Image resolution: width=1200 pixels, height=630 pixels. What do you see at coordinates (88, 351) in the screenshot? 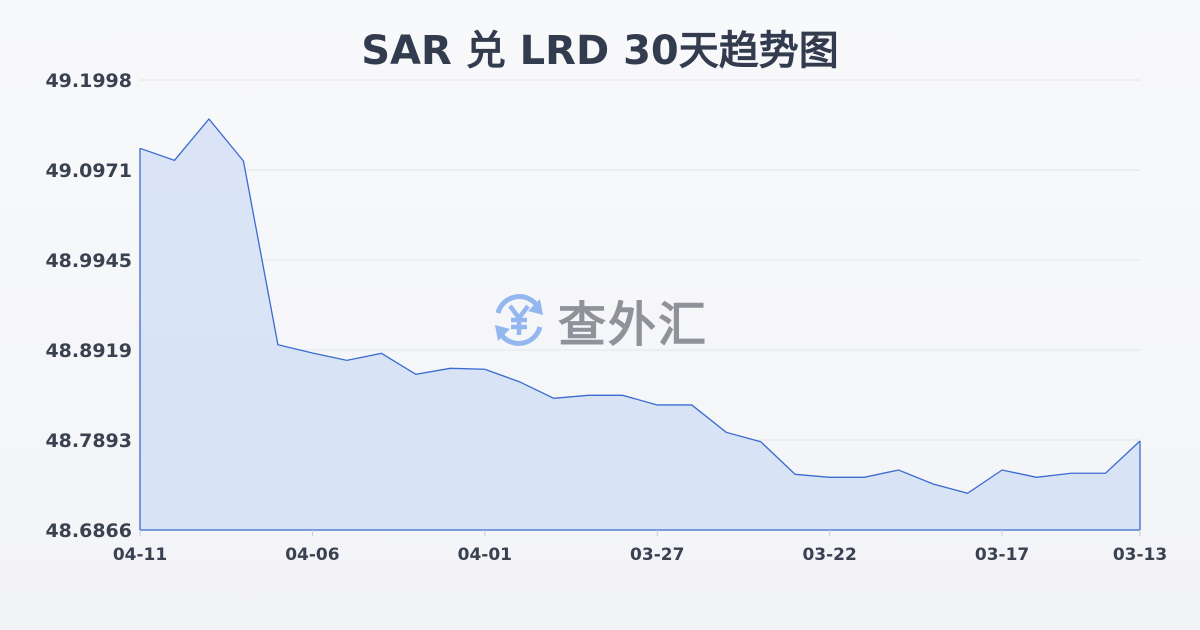
I see `y-tick-label: 48.8919` at bounding box center [88, 351].